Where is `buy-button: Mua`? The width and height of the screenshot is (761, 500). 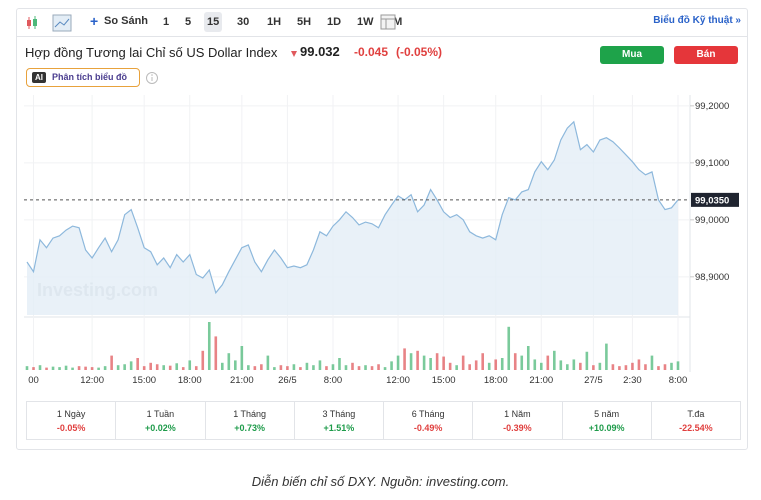 buy-button: Mua is located at coordinates (632, 55).